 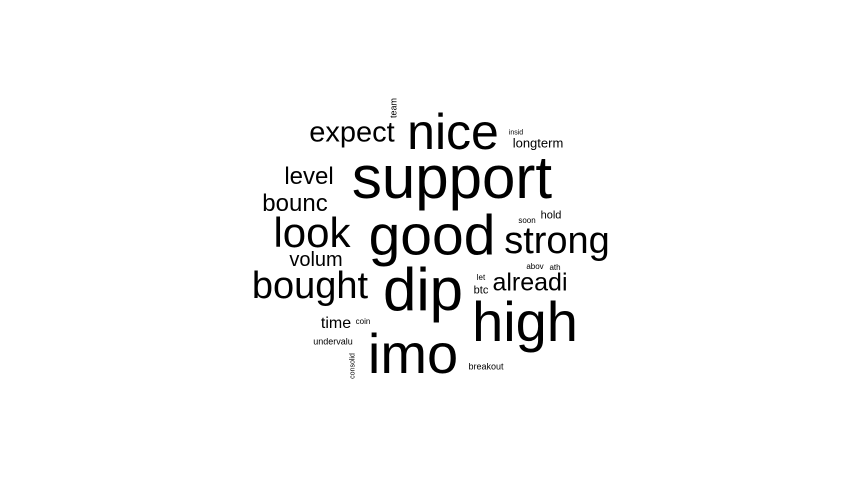 What do you see at coordinates (393, 108) in the screenshot?
I see `word-team: team` at bounding box center [393, 108].